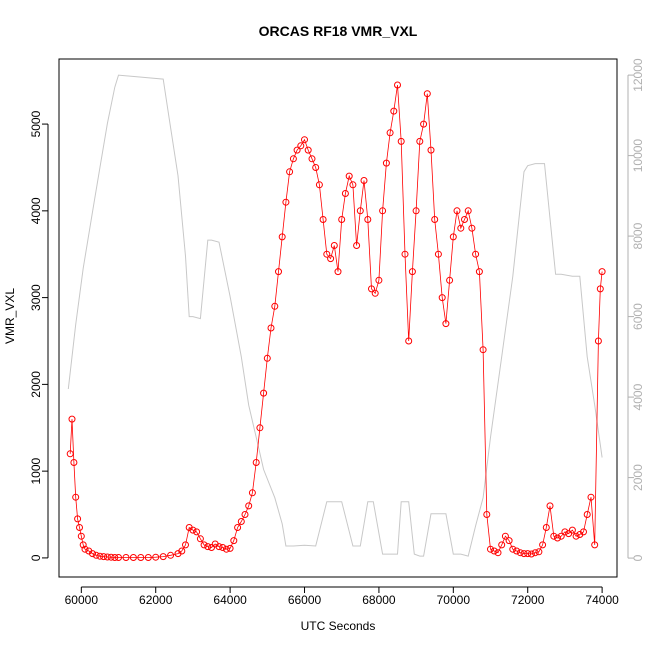  Describe the element at coordinates (36, 297) in the screenshot. I see `y-tick-label: 3000` at that location.